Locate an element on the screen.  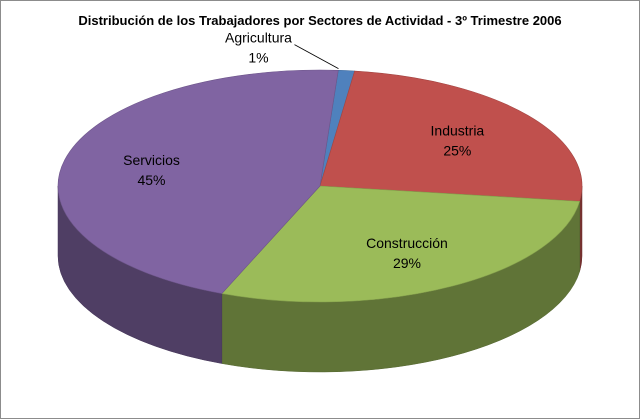
data-label-value: 25% is located at coordinates (457, 150).